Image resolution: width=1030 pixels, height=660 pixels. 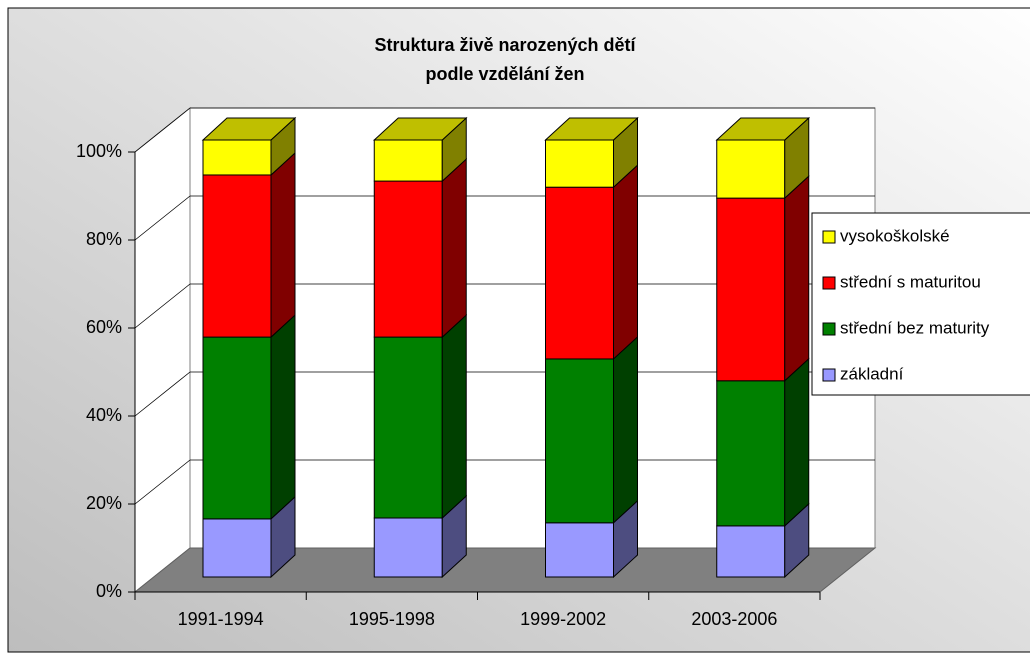 I want to click on side-wall, so click(x=162, y=350).